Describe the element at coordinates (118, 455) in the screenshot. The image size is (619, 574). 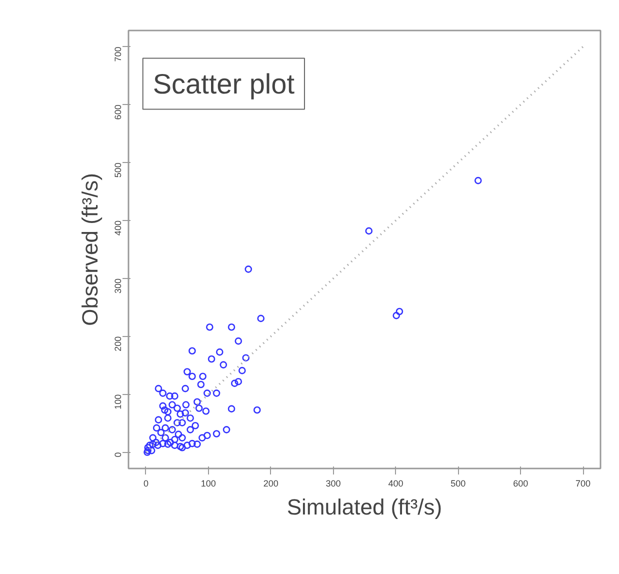
I see `y-tick-label: 0` at that location.